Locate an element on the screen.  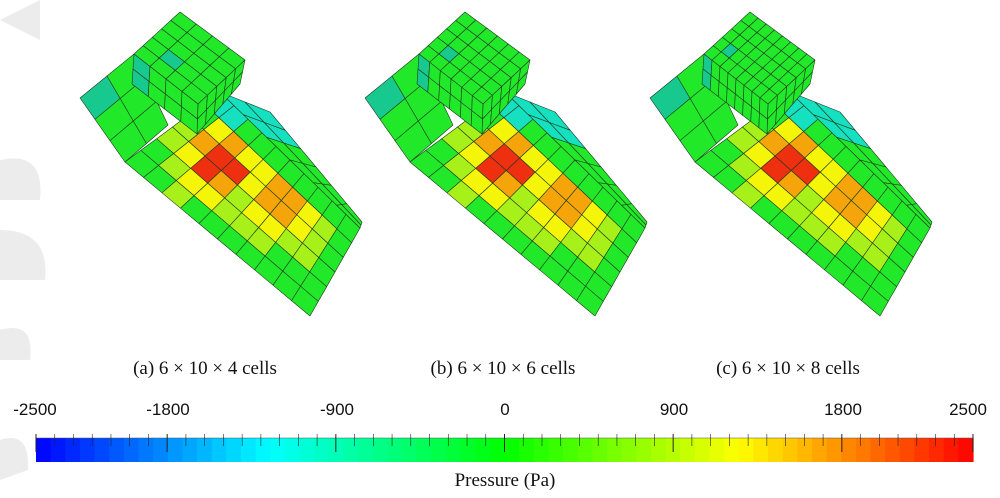
pressure-colorbar is located at coordinates (504, 448).